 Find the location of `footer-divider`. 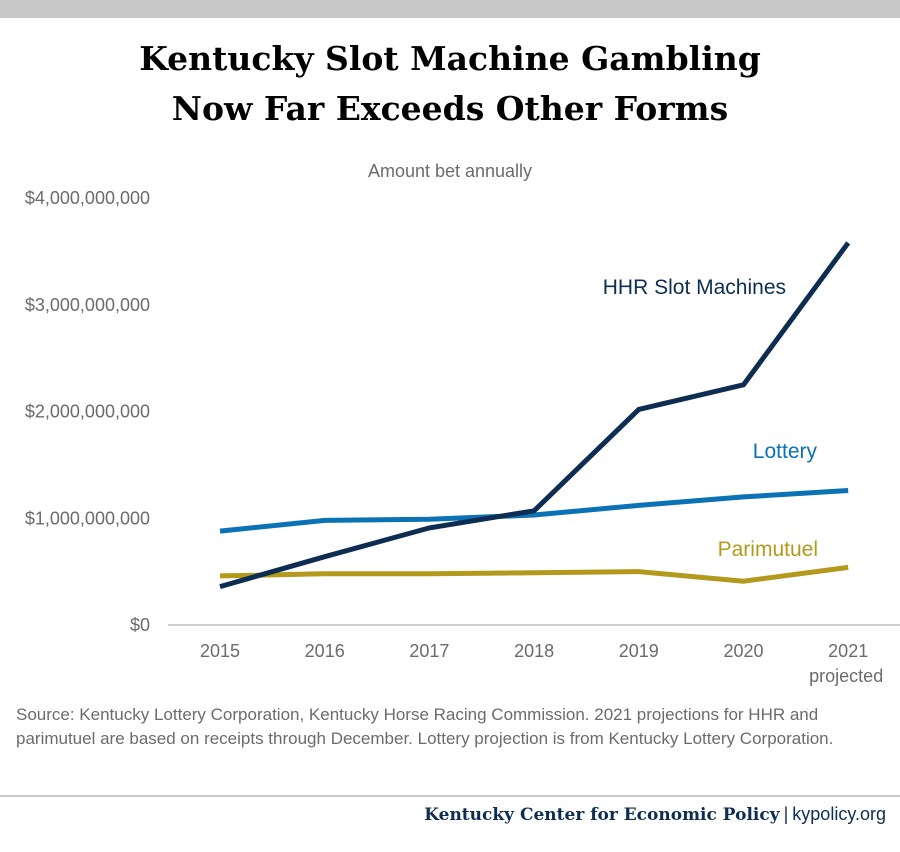

footer-divider is located at coordinates (450, 796).